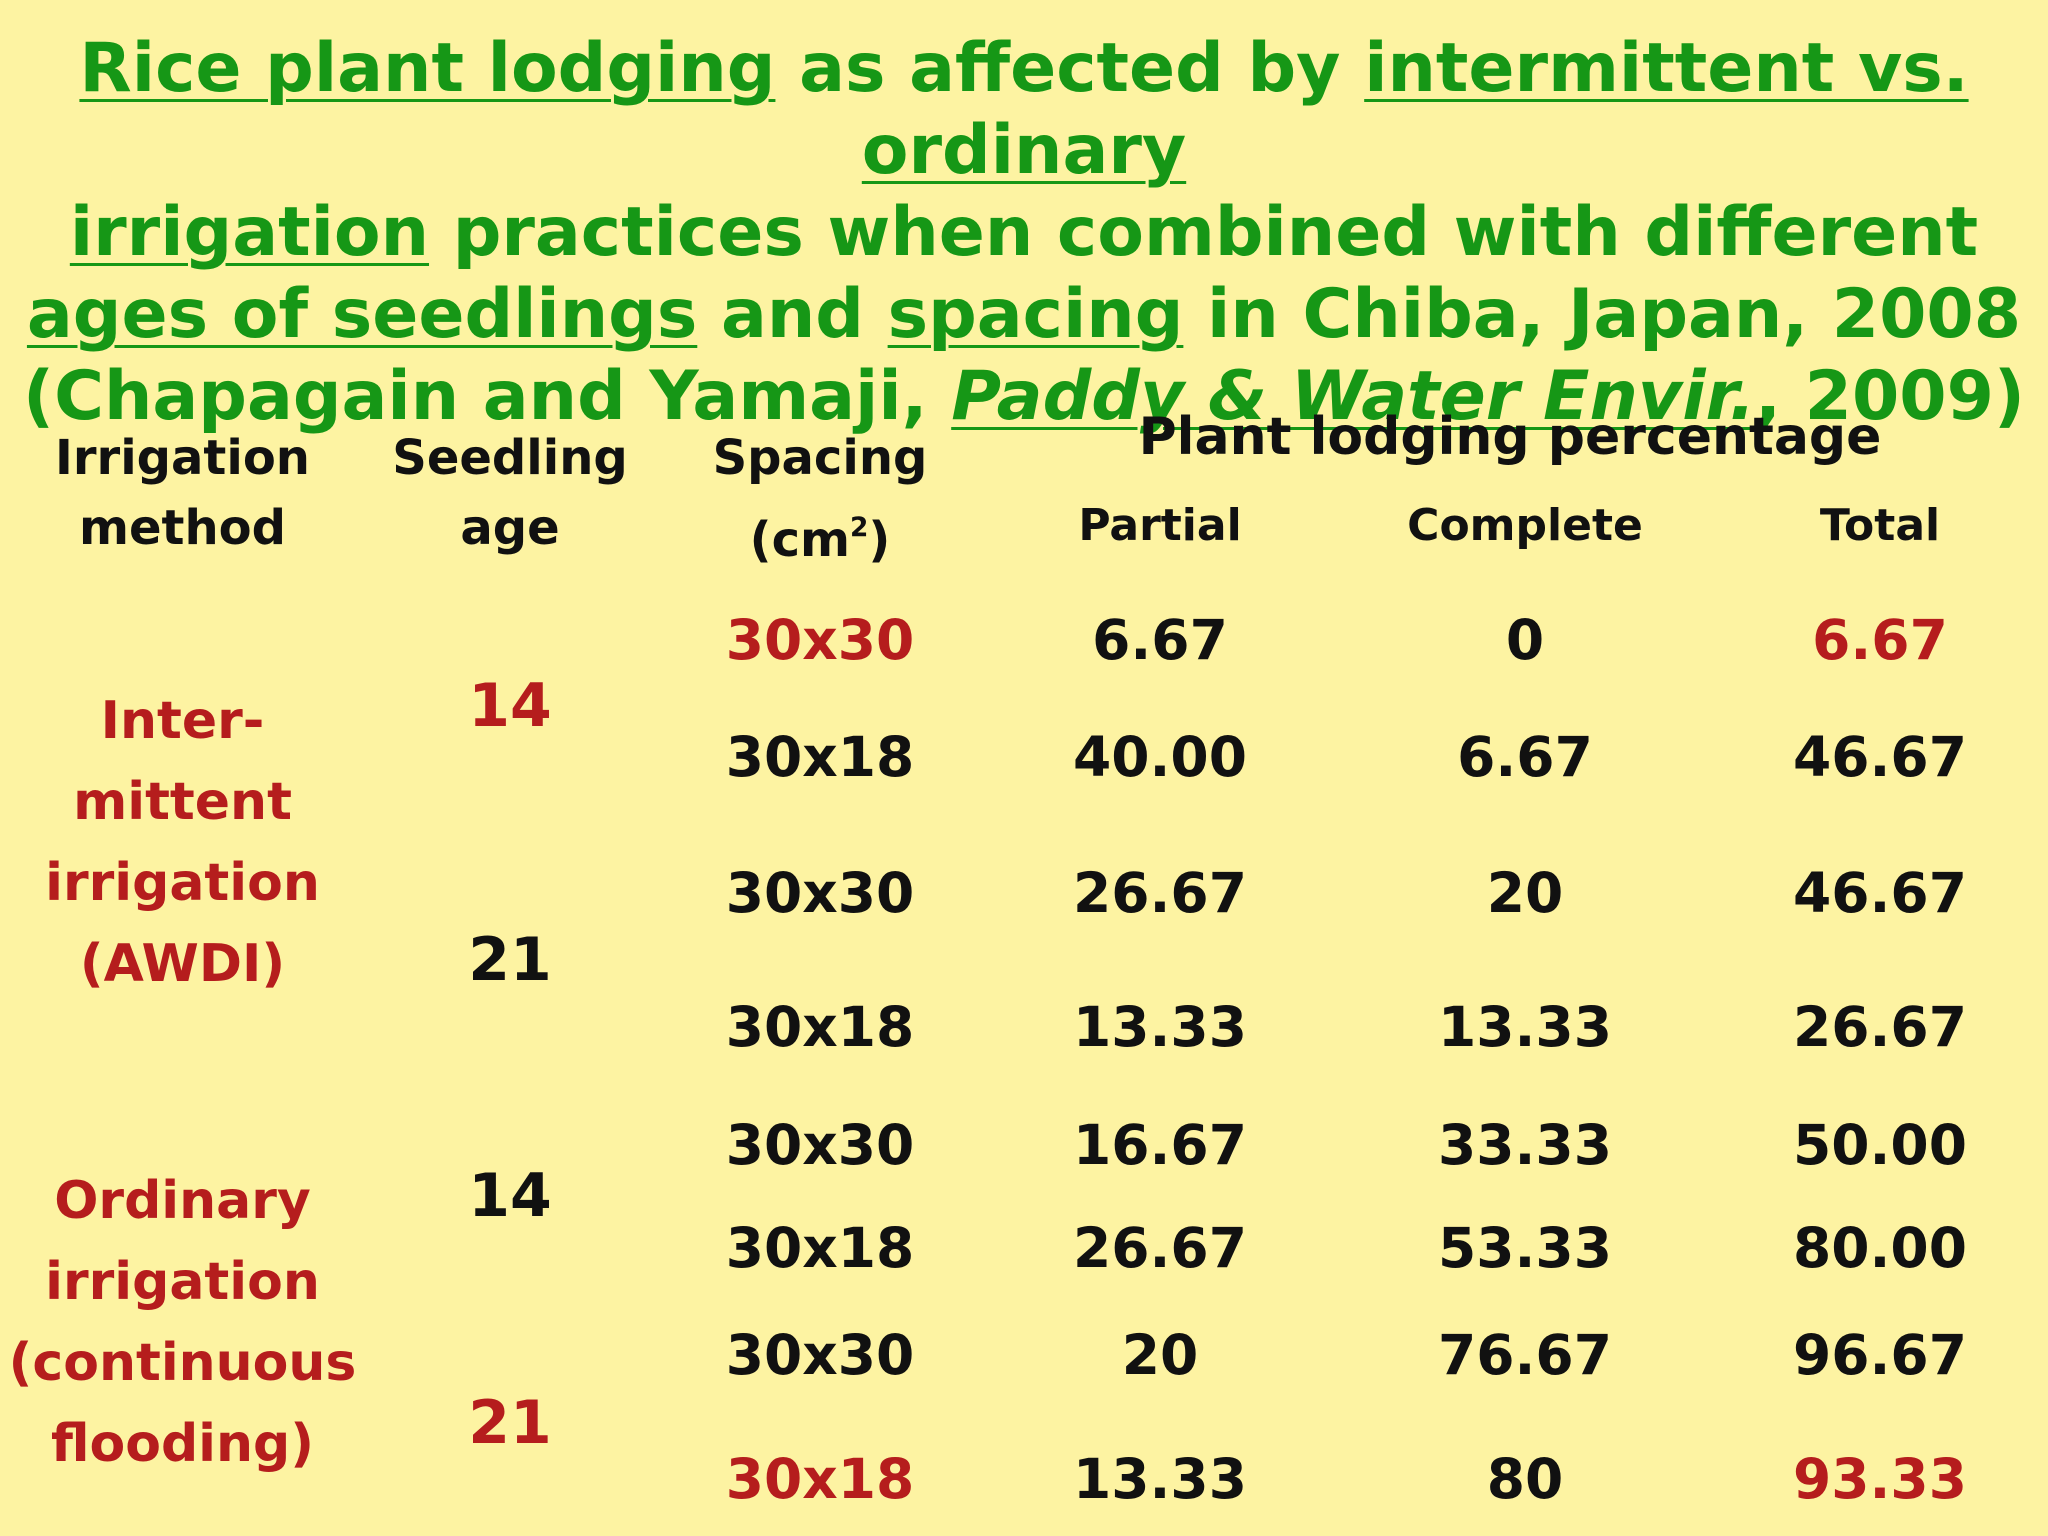 This screenshot has width=2048, height=1536. Describe the element at coordinates (1415, 109) in the screenshot. I see `title-link-irrigation-type: intermittent vs. ordinary` at that location.